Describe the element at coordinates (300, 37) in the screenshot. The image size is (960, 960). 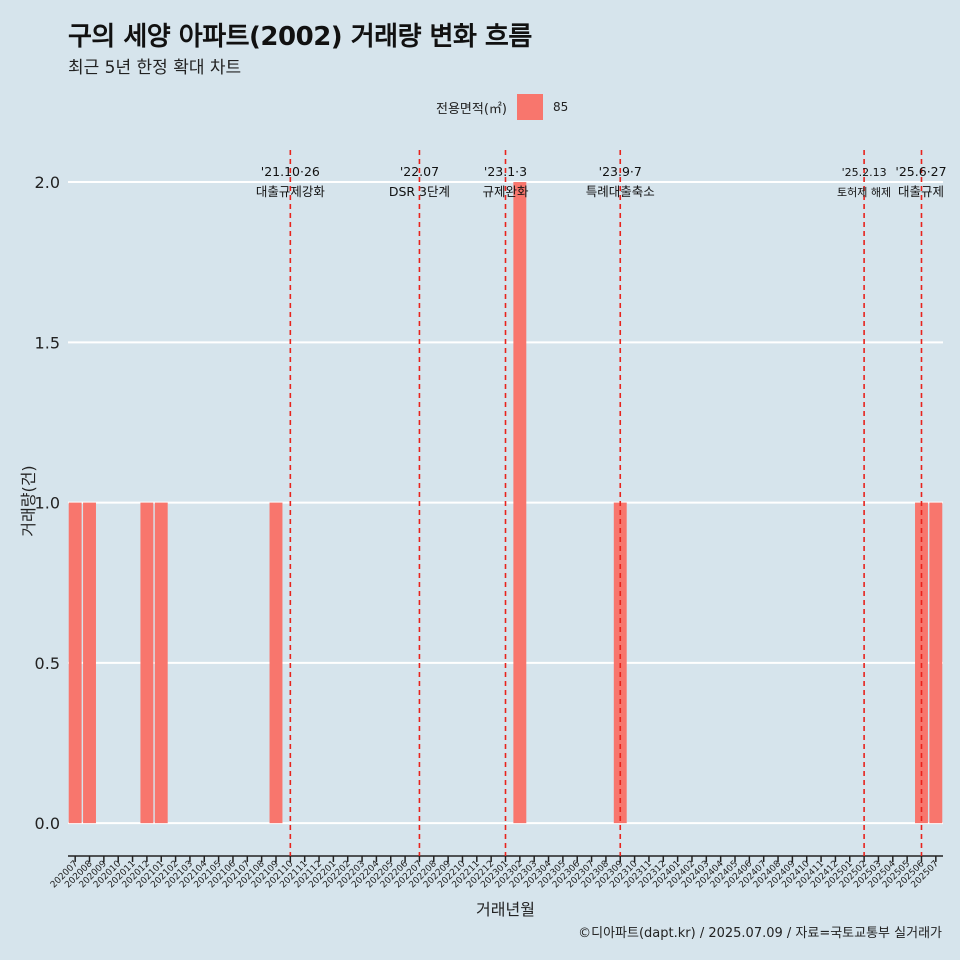
I see `chart-title: 구의 세양 아파트(2002) 거래량 변화 흐름` at that location.